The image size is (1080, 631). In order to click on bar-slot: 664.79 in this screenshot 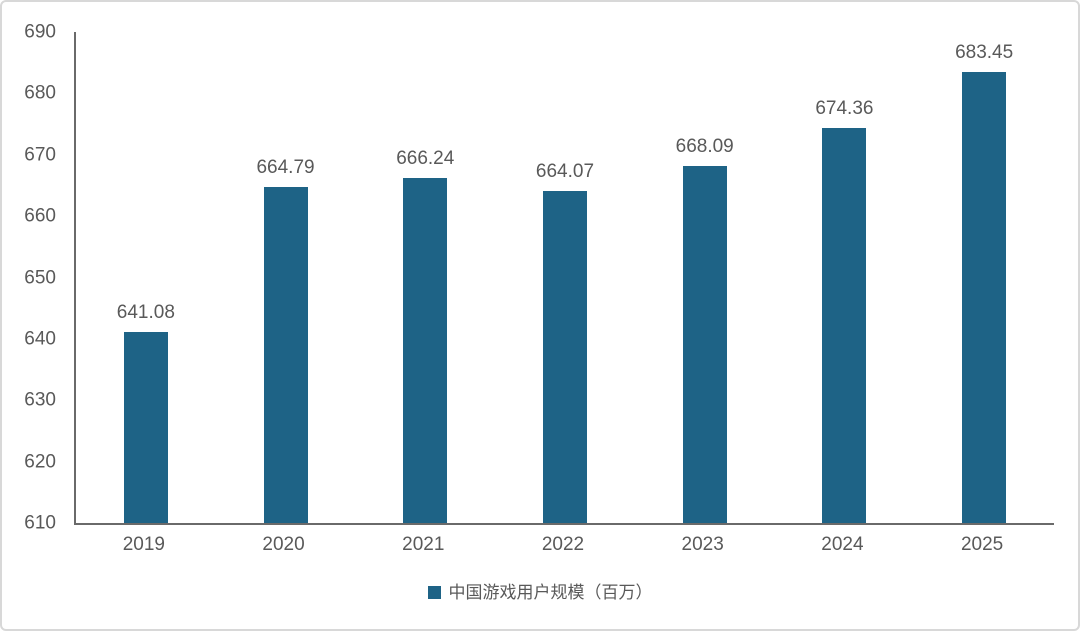, I will do `click(286, 277)`.